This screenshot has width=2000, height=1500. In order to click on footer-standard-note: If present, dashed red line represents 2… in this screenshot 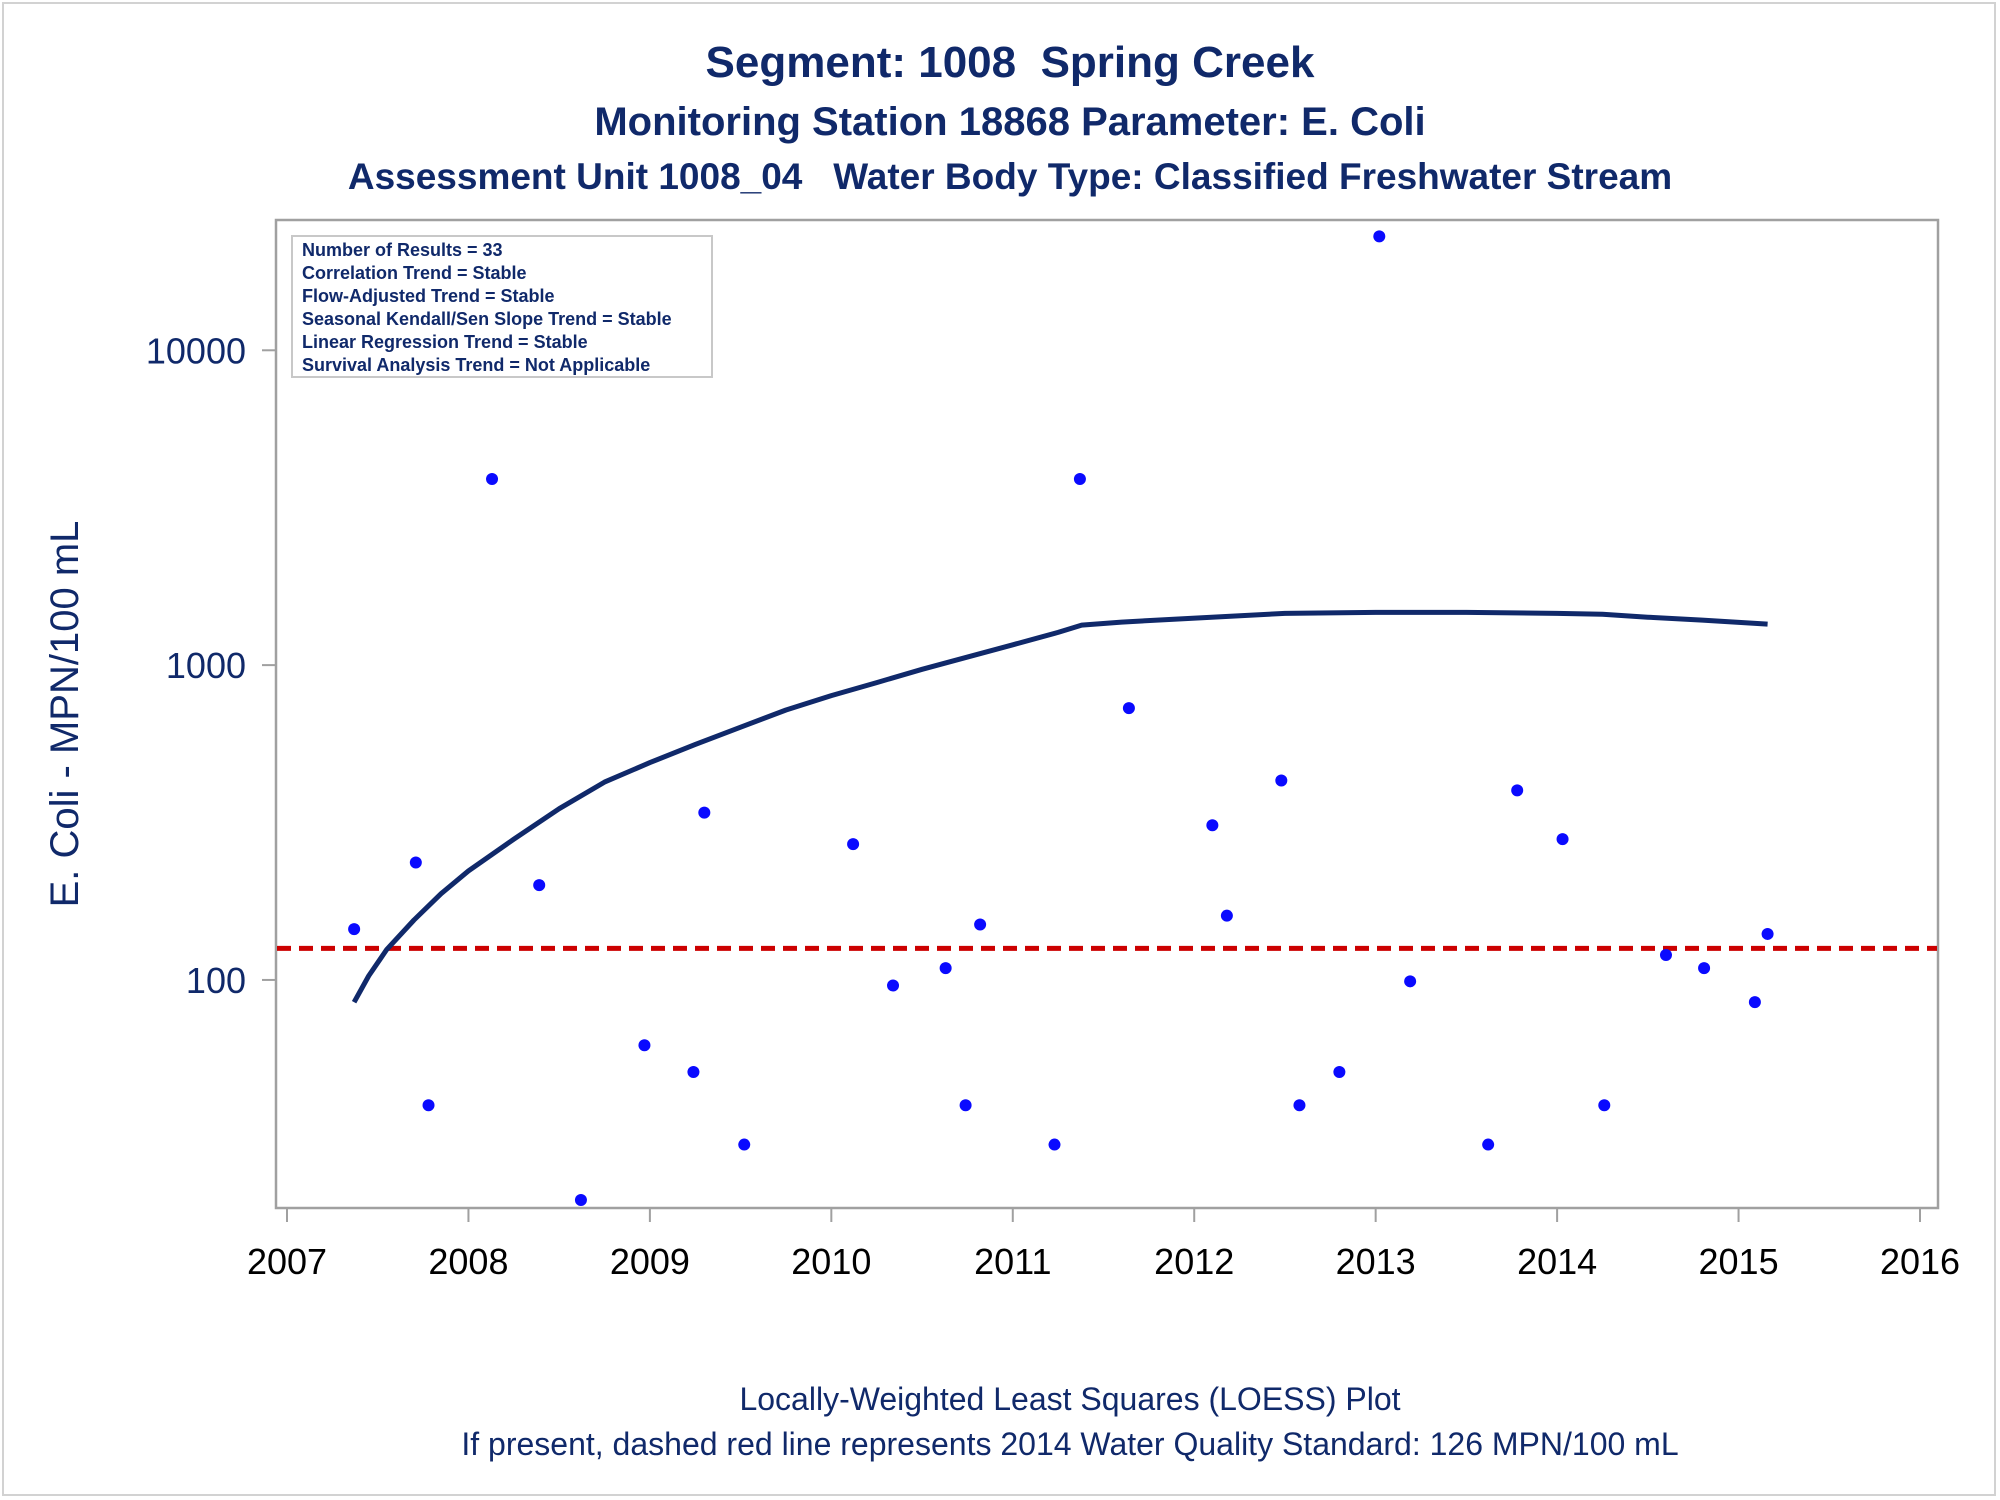, I will do `click(1070, 1444)`.